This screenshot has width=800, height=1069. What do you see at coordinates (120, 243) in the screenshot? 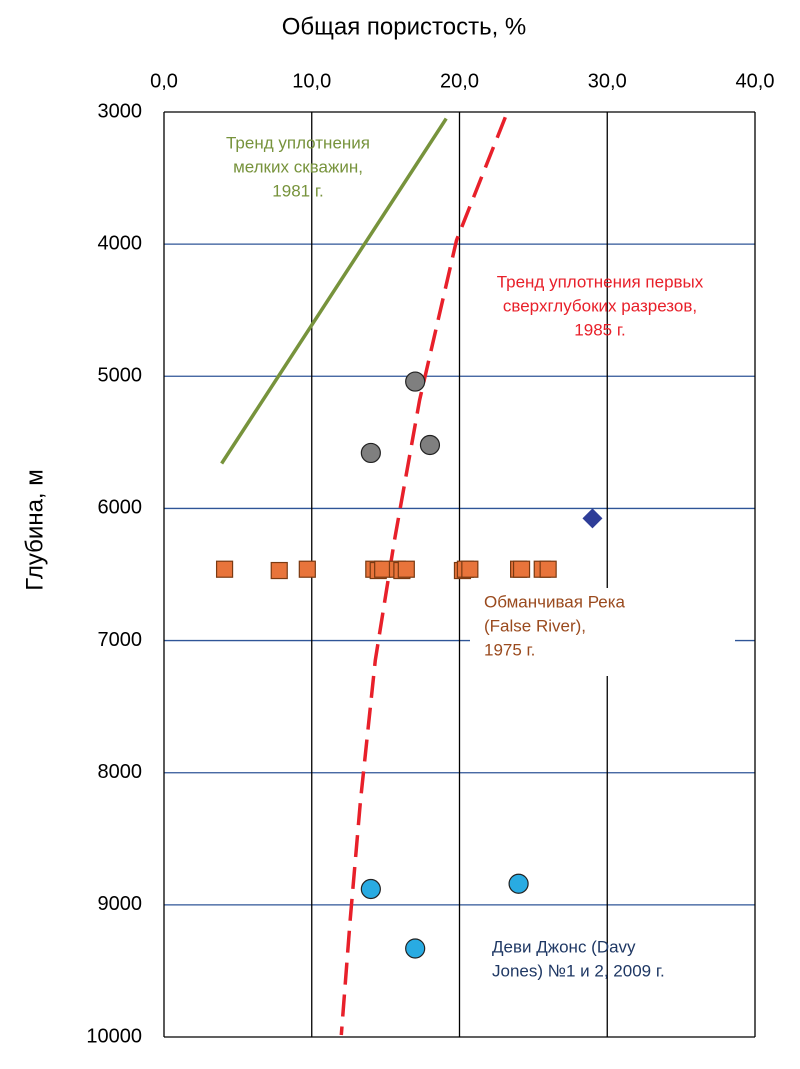
I see `y-tick-label: 4000` at bounding box center [120, 243].